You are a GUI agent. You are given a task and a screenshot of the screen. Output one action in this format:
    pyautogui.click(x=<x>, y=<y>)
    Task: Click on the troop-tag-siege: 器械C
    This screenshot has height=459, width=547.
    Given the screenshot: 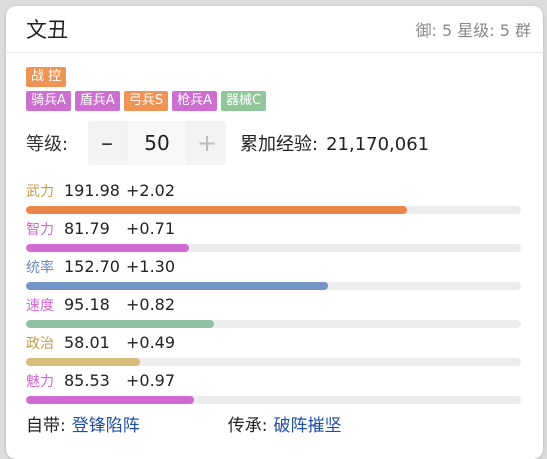 What is the action you would take?
    pyautogui.click(x=243, y=101)
    